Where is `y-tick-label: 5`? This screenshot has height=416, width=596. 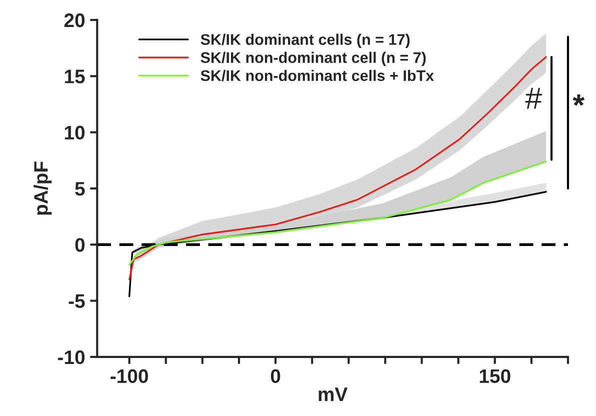
y-tick-label: 5 is located at coordinates (80, 189).